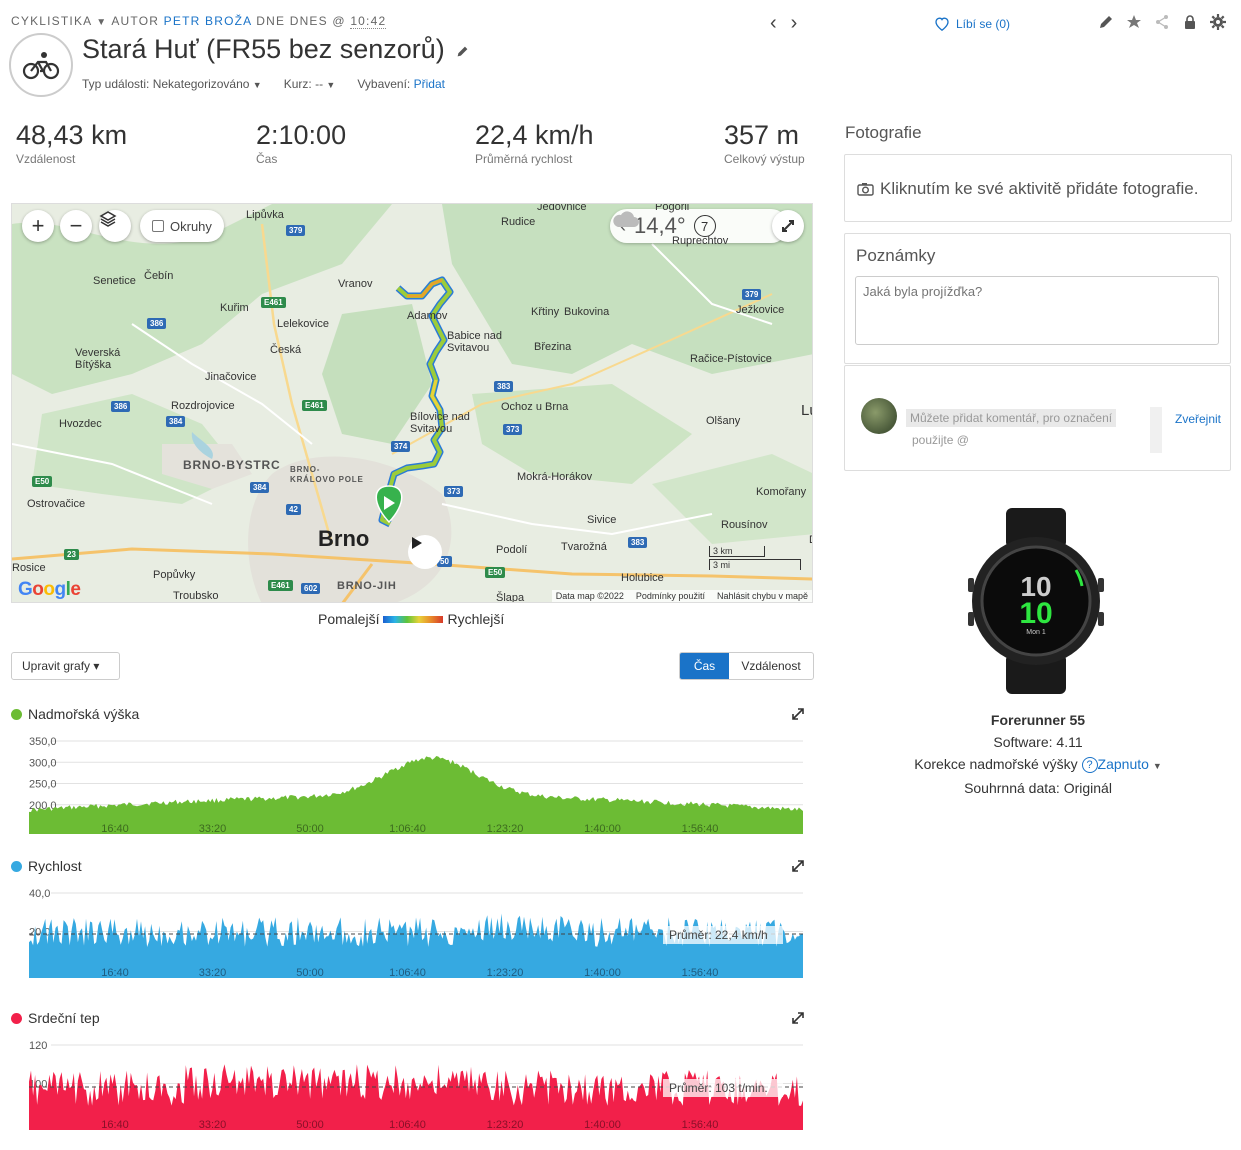 The image size is (1241, 1150). Describe the element at coordinates (427, 316) in the screenshot. I see `map-label: Adamov` at that location.